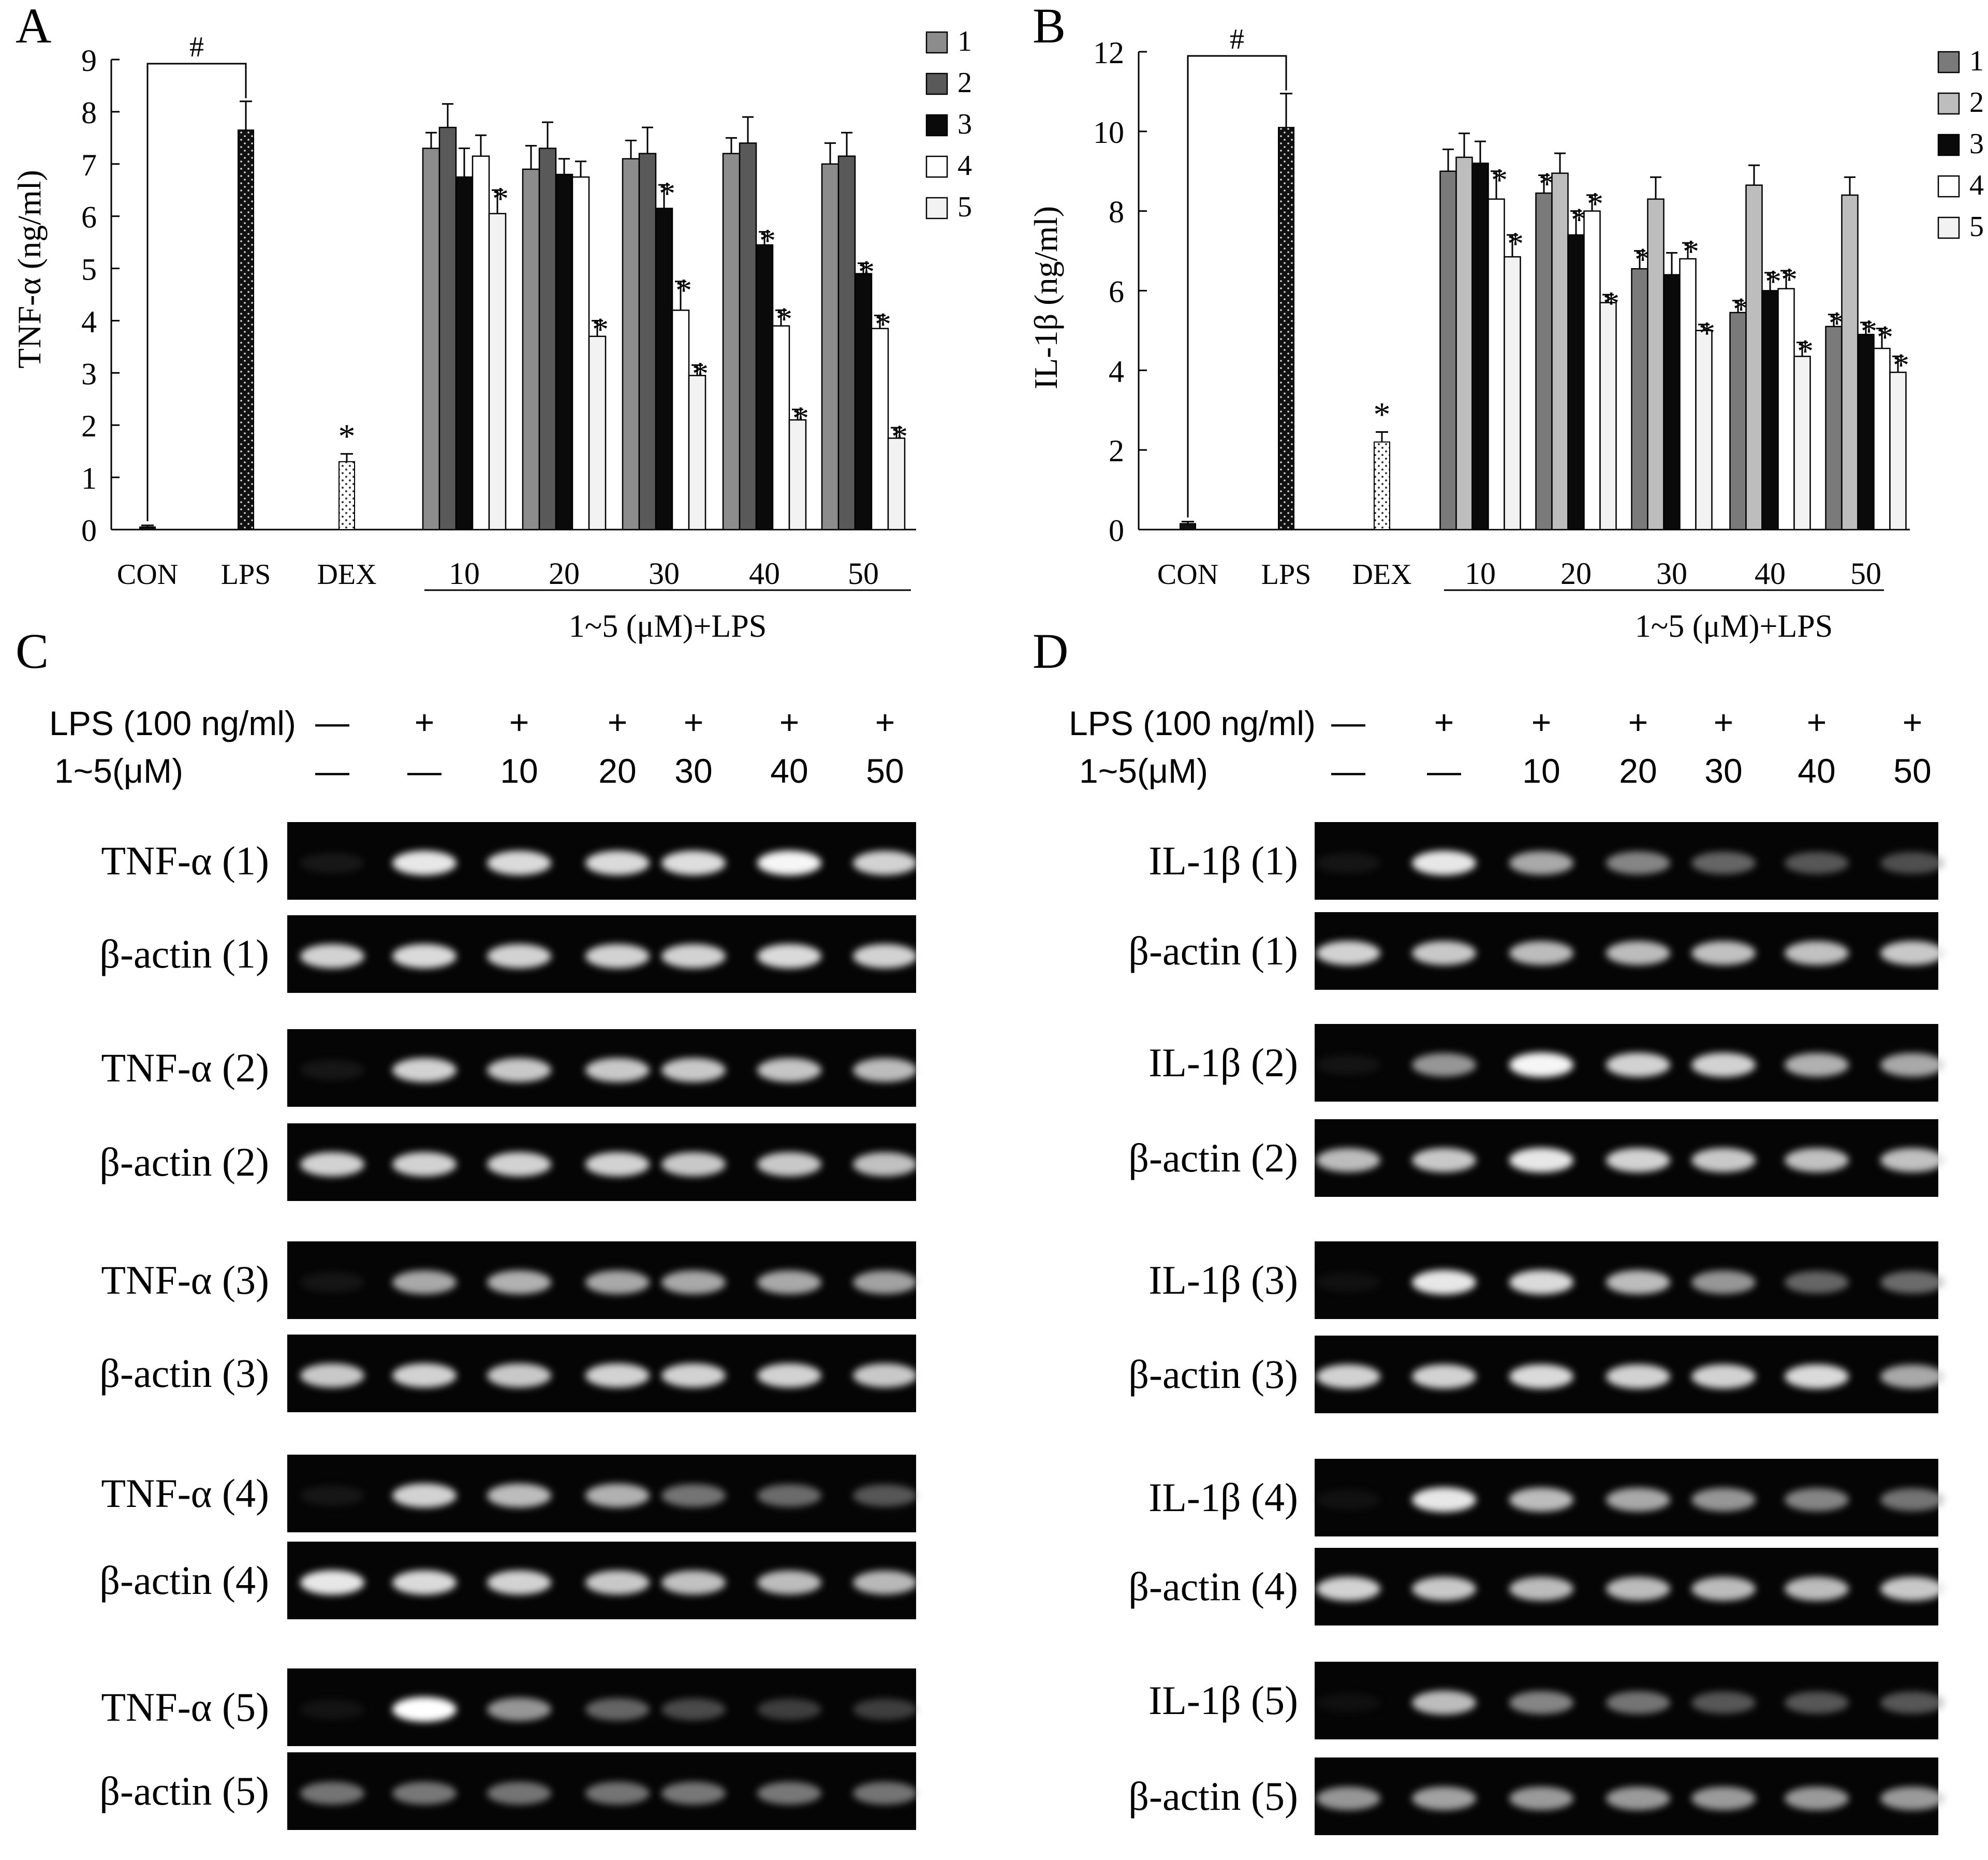 This screenshot has width=1988, height=1860. I want to click on lps-mark: —, so click(332, 722).